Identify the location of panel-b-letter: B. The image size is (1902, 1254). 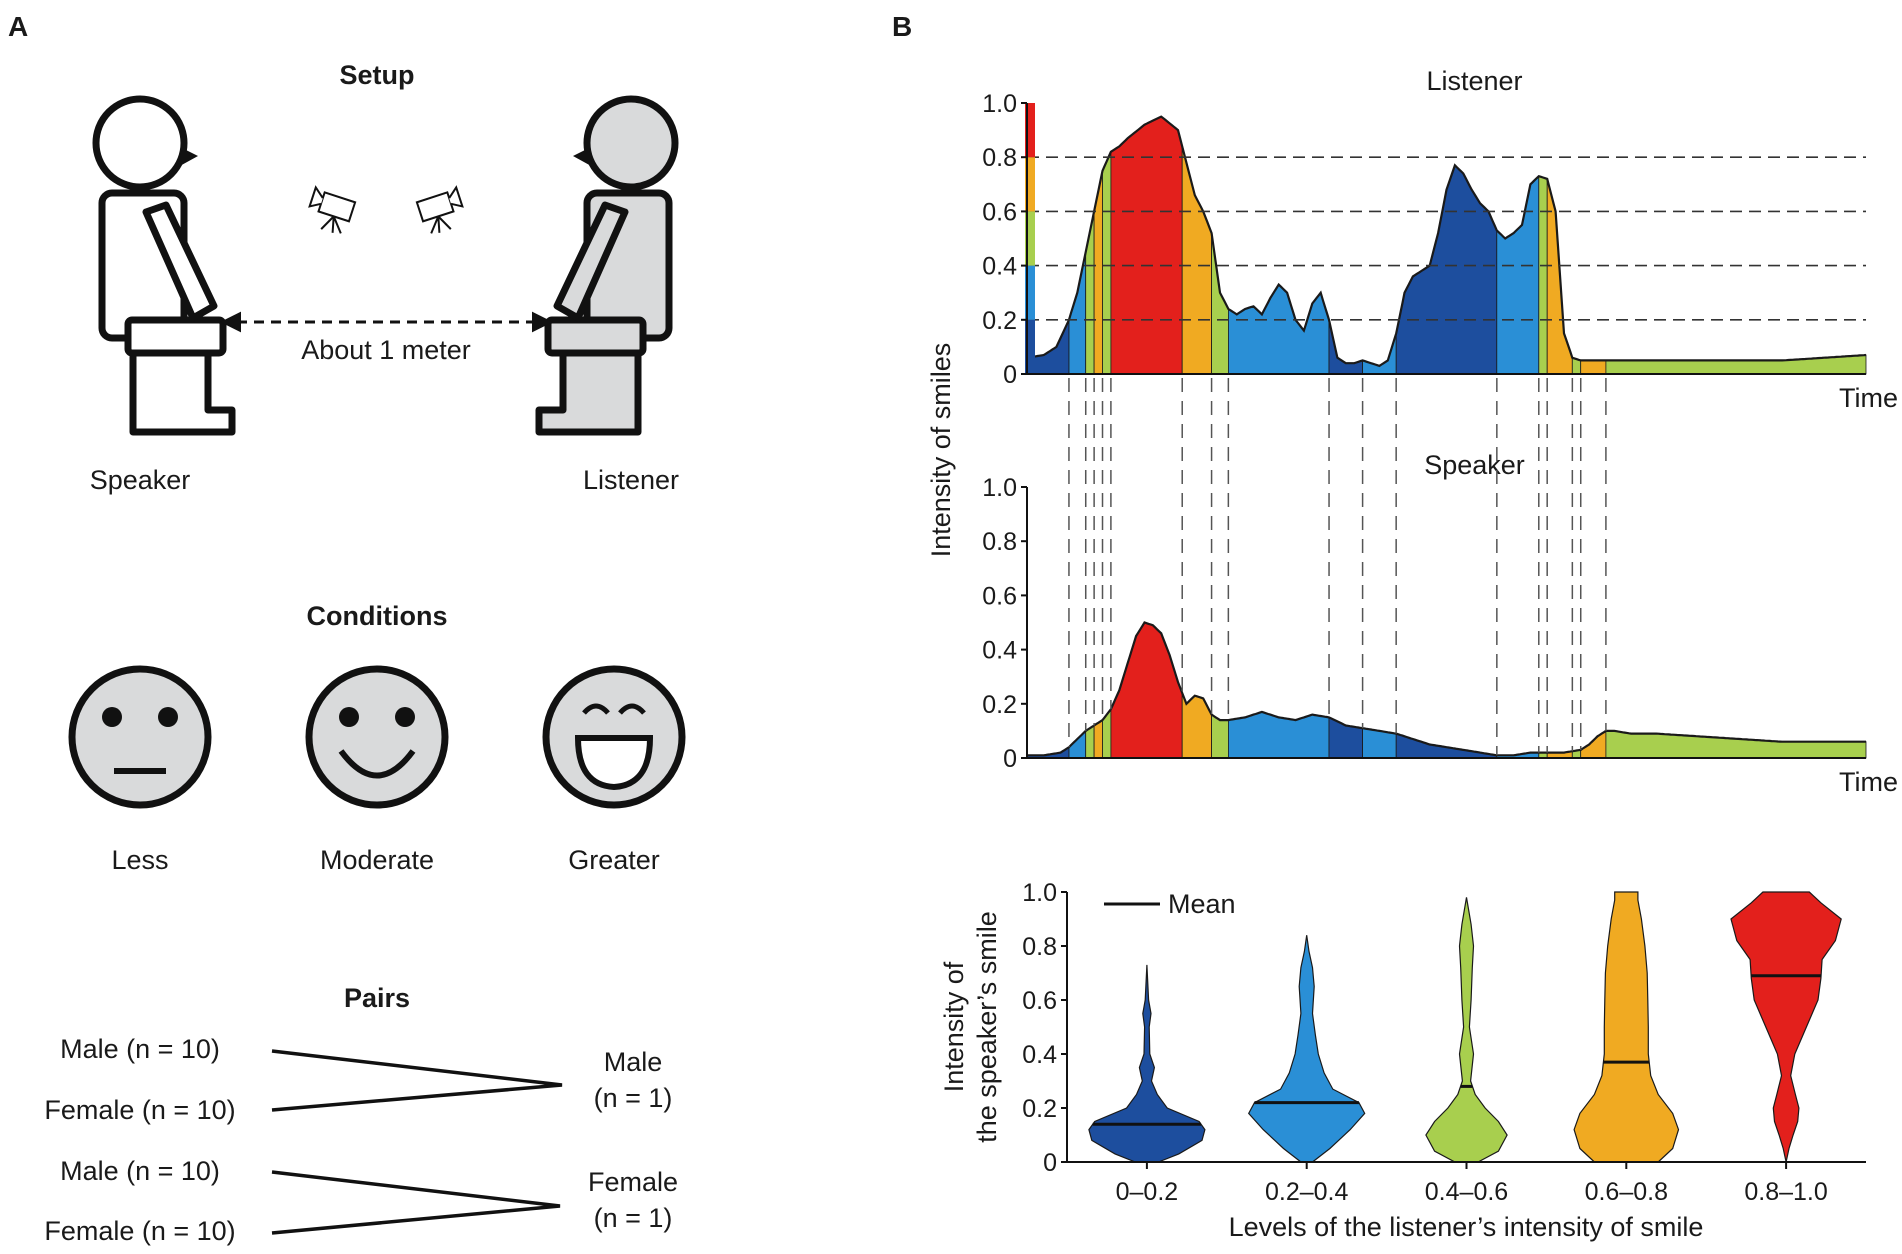
(902, 26).